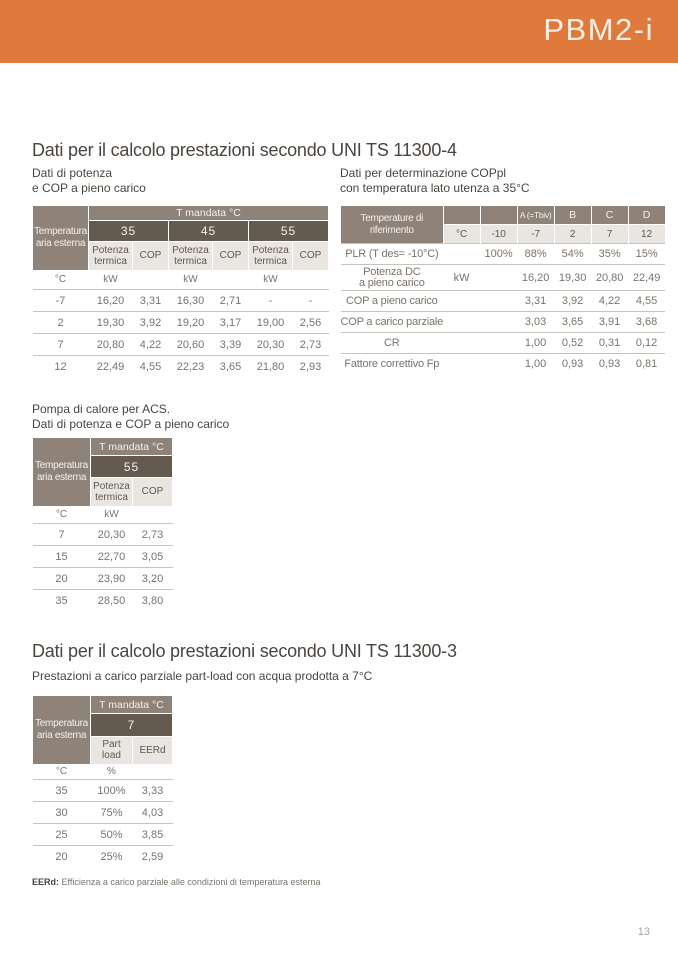  Describe the element at coordinates (230, 322) in the screenshot. I see `cell: 3,17` at that location.